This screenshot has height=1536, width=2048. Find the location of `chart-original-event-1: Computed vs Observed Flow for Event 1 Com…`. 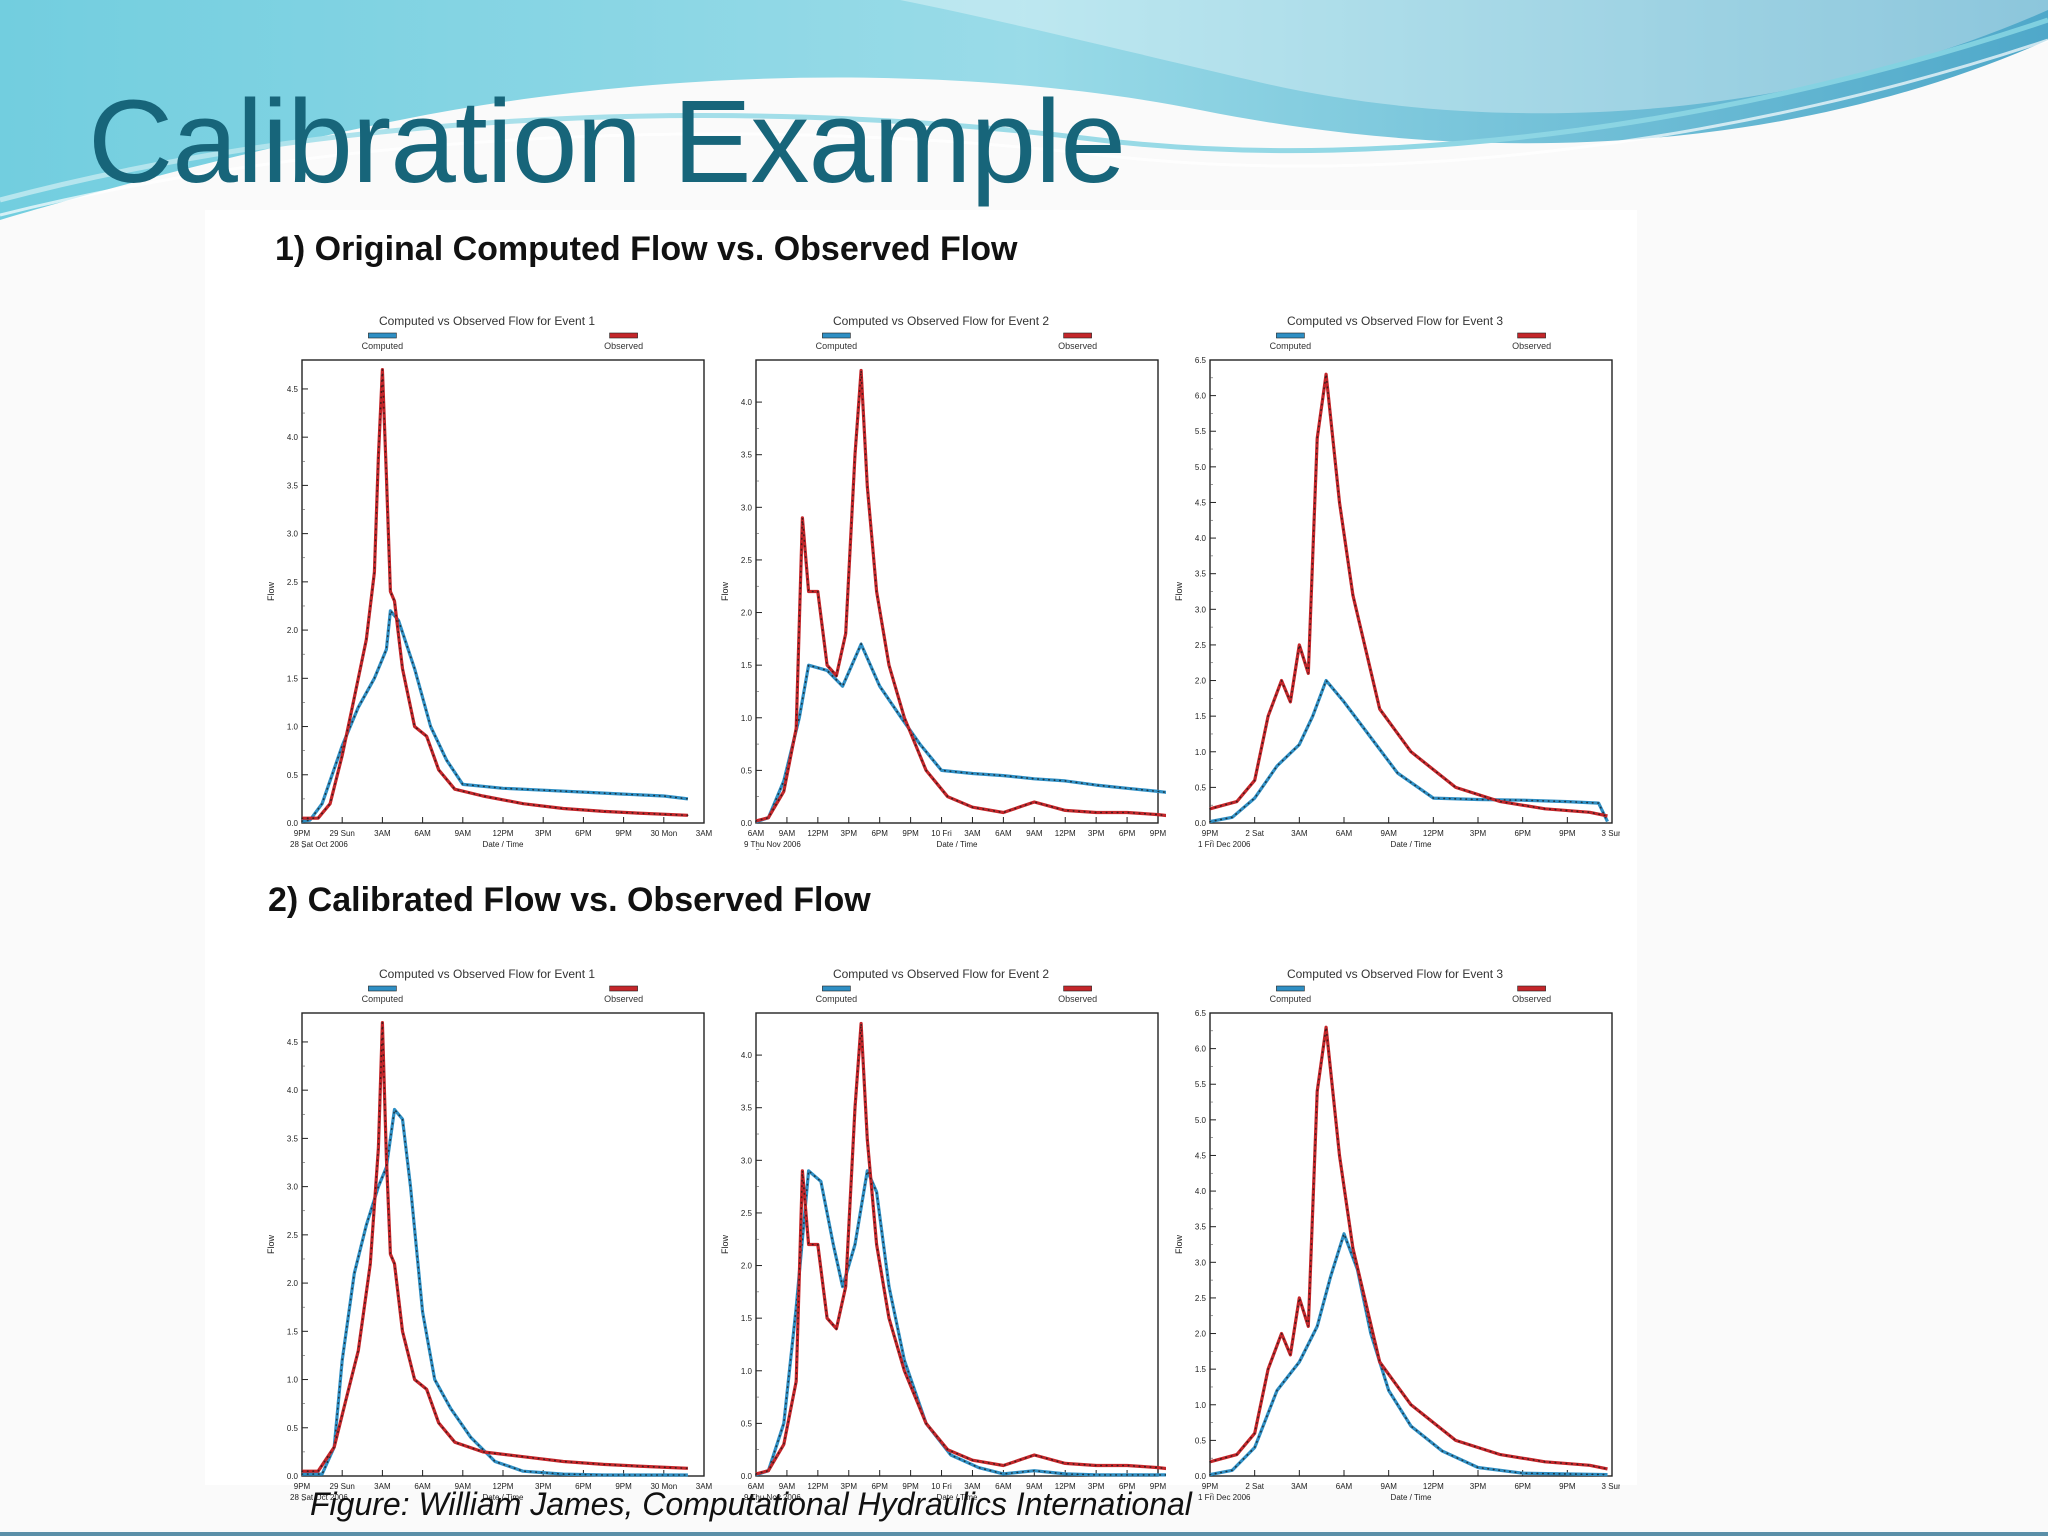

chart-original-event-1: Computed vs Observed Flow for Event 1 Com… is located at coordinates (487, 590).